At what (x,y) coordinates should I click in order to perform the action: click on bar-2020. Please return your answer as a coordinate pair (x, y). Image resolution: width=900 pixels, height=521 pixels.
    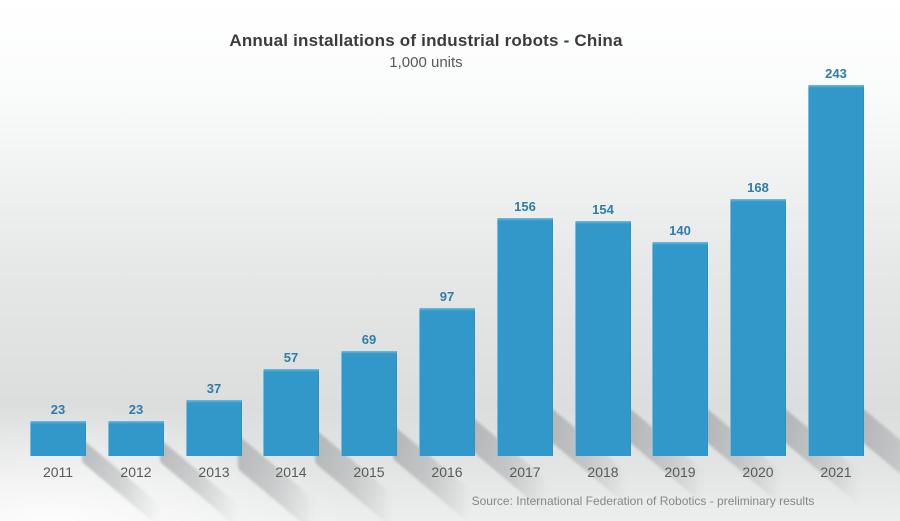
    Looking at the image, I should click on (758, 327).